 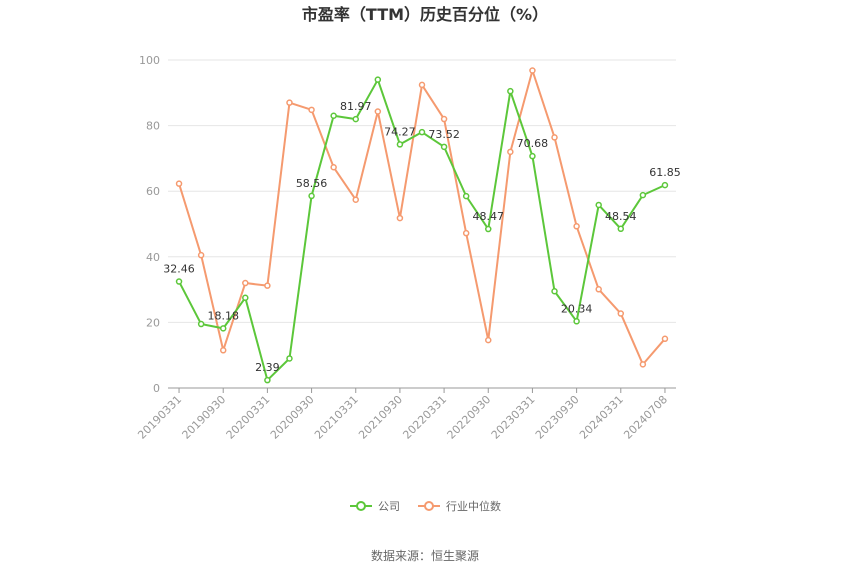 I want to click on x-tick-label: 20190930, so click(x=204, y=417).